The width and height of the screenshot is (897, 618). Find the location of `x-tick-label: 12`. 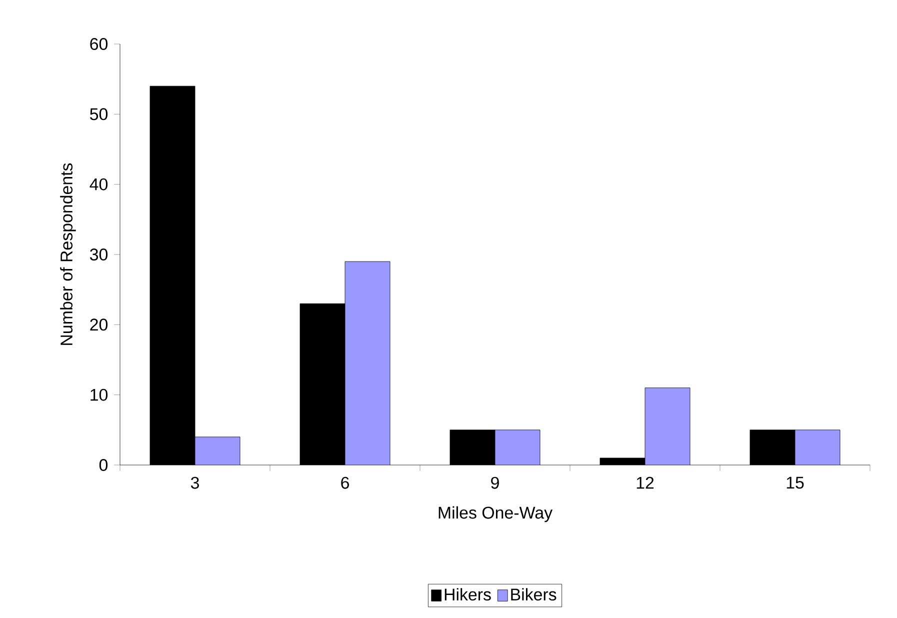

x-tick-label: 12 is located at coordinates (645, 482).